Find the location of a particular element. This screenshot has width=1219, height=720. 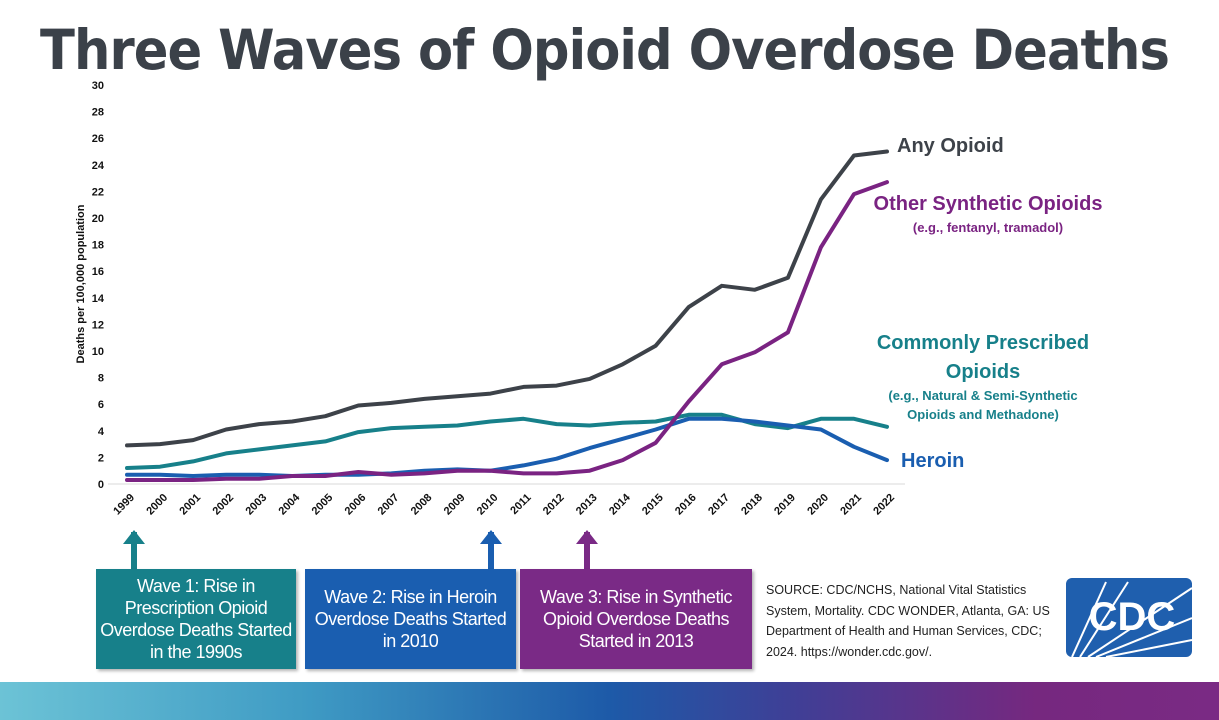

series-line-heroin is located at coordinates (507, 447).